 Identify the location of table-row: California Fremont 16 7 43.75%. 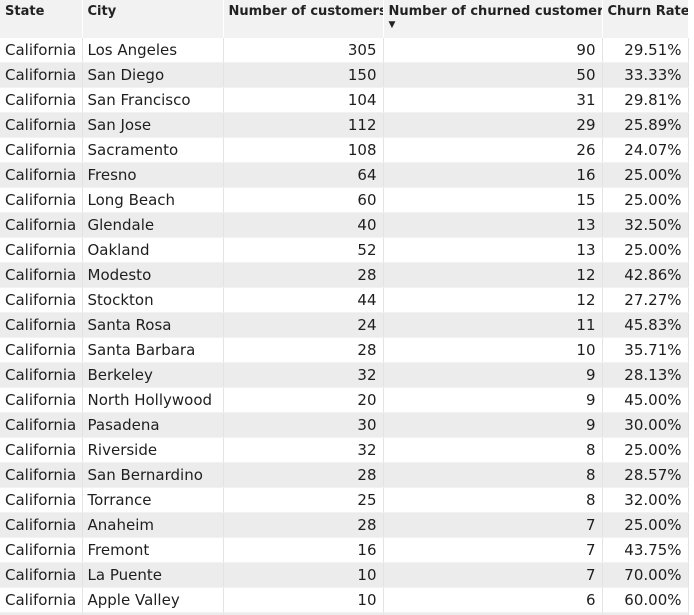
(344, 550).